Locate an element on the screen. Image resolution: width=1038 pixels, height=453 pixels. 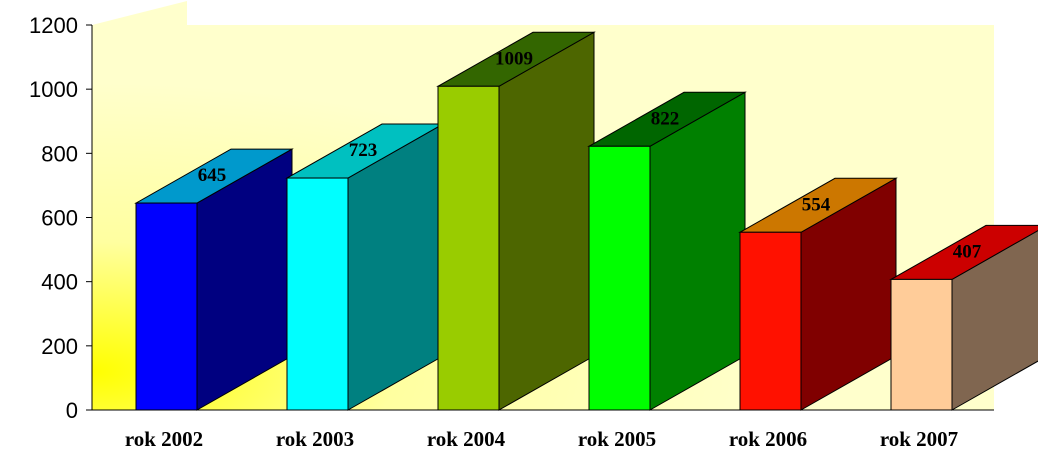
y-tick-label: 800 is located at coordinates (59, 153).